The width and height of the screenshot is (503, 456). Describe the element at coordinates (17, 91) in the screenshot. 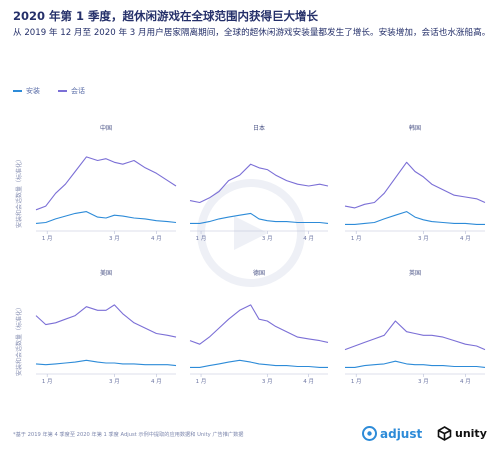

I see `legend-swatch-installs` at that location.